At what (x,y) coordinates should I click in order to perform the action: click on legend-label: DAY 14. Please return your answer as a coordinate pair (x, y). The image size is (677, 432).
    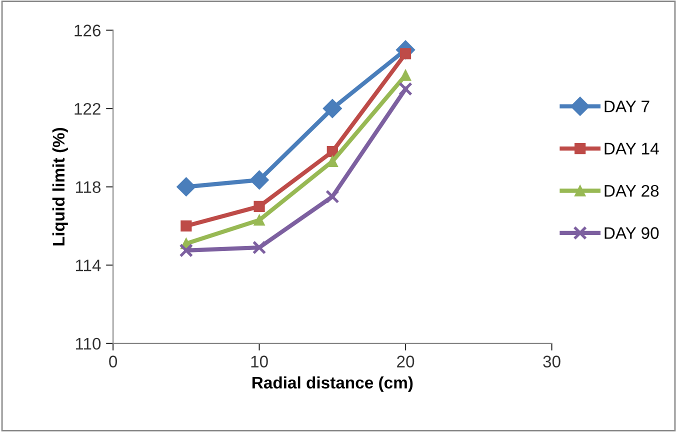
    Looking at the image, I should click on (631, 148).